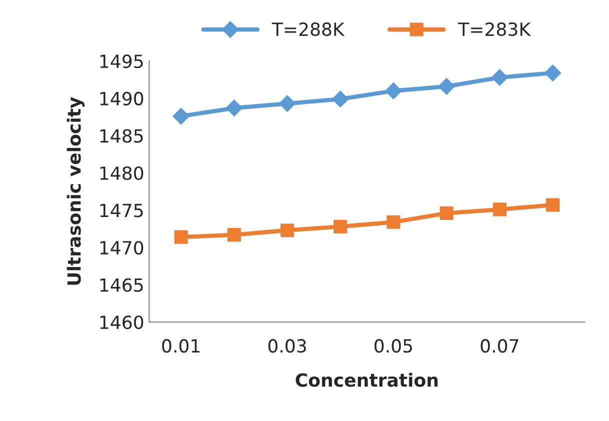  I want to click on y-tick-label: 1490, so click(122, 99).